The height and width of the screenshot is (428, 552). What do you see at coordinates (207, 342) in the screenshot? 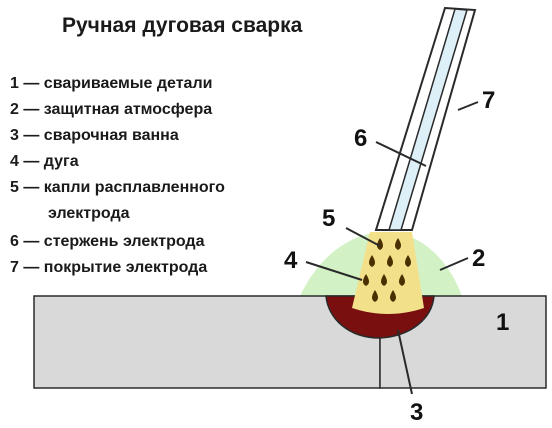
I see `workpiece-left` at bounding box center [207, 342].